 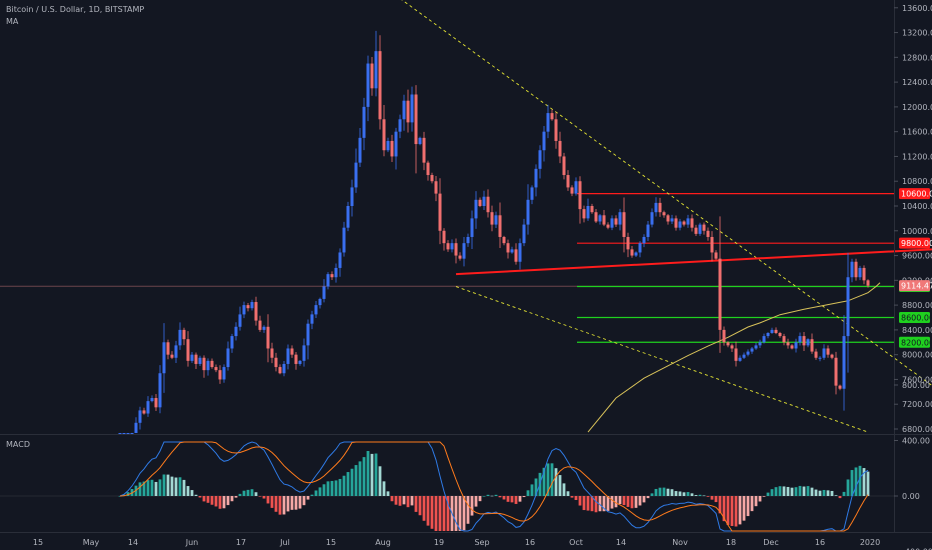 What do you see at coordinates (917, 330) in the screenshot?
I see `price-tick-label: 8400.00` at bounding box center [917, 330].